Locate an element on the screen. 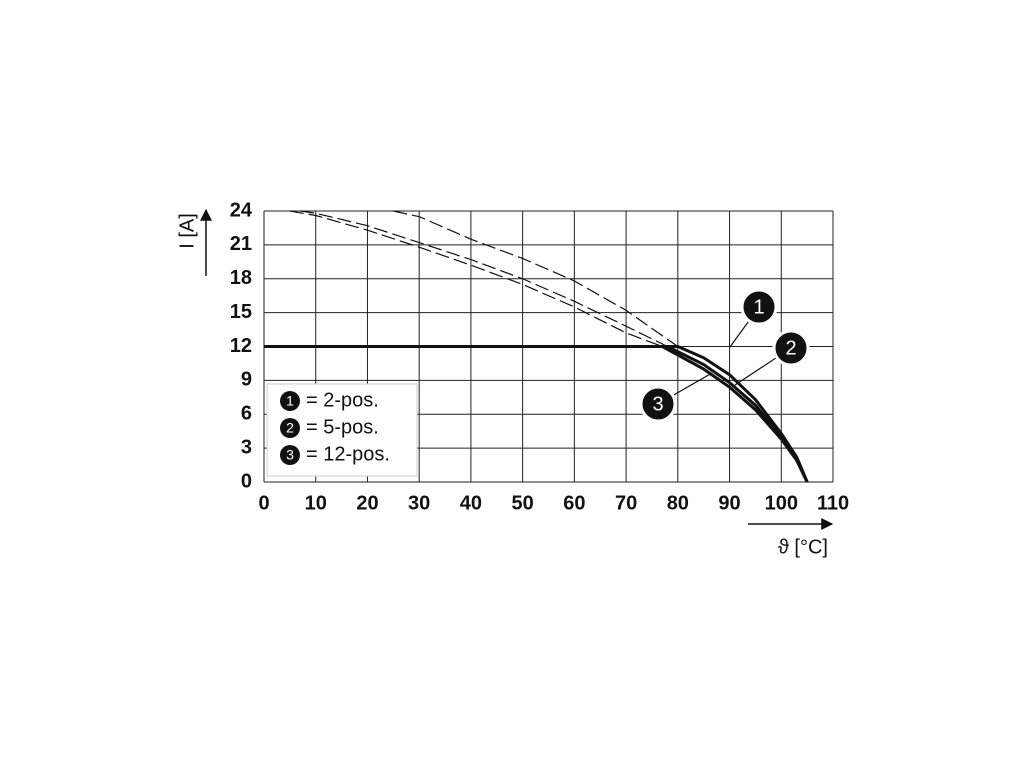  y-tick-label: 6 is located at coordinates (246, 414).